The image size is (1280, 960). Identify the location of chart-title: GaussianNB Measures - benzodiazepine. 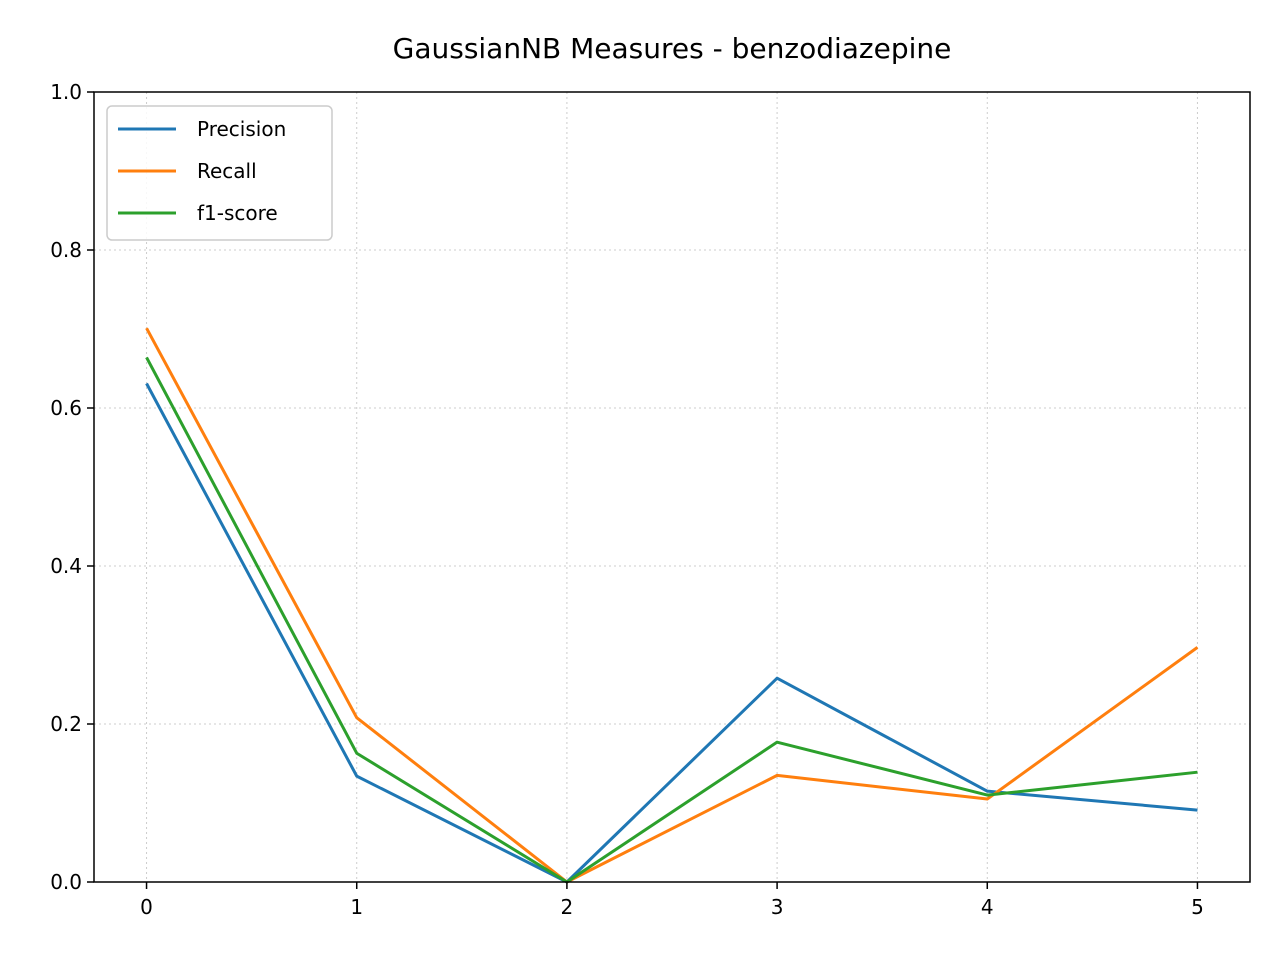
(672, 48).